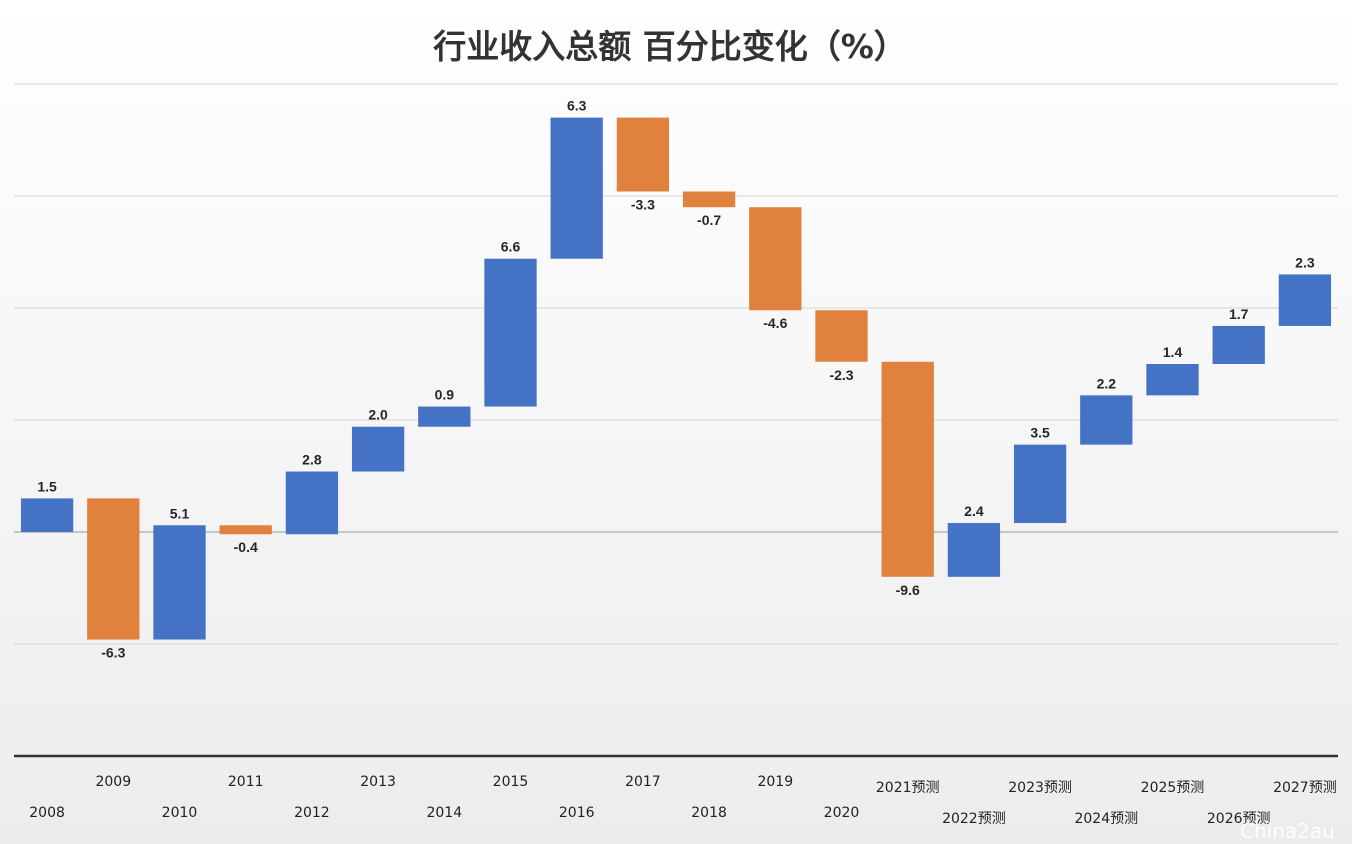 The width and height of the screenshot is (1352, 844). What do you see at coordinates (312, 813) in the screenshot?
I see `x-tick-label: 2012` at bounding box center [312, 813].